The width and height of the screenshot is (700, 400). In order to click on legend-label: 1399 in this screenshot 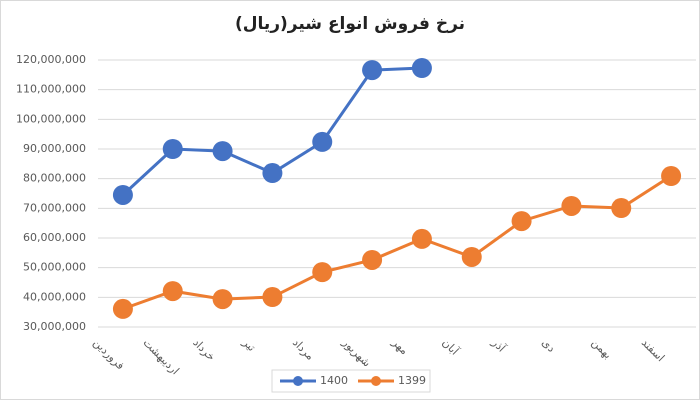, I will do `click(412, 380)`.